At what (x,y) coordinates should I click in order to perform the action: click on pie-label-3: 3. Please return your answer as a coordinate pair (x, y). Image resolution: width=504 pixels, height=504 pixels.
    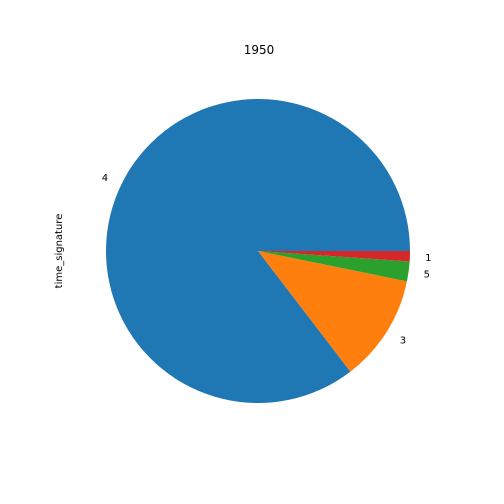
    Looking at the image, I should click on (403, 341).